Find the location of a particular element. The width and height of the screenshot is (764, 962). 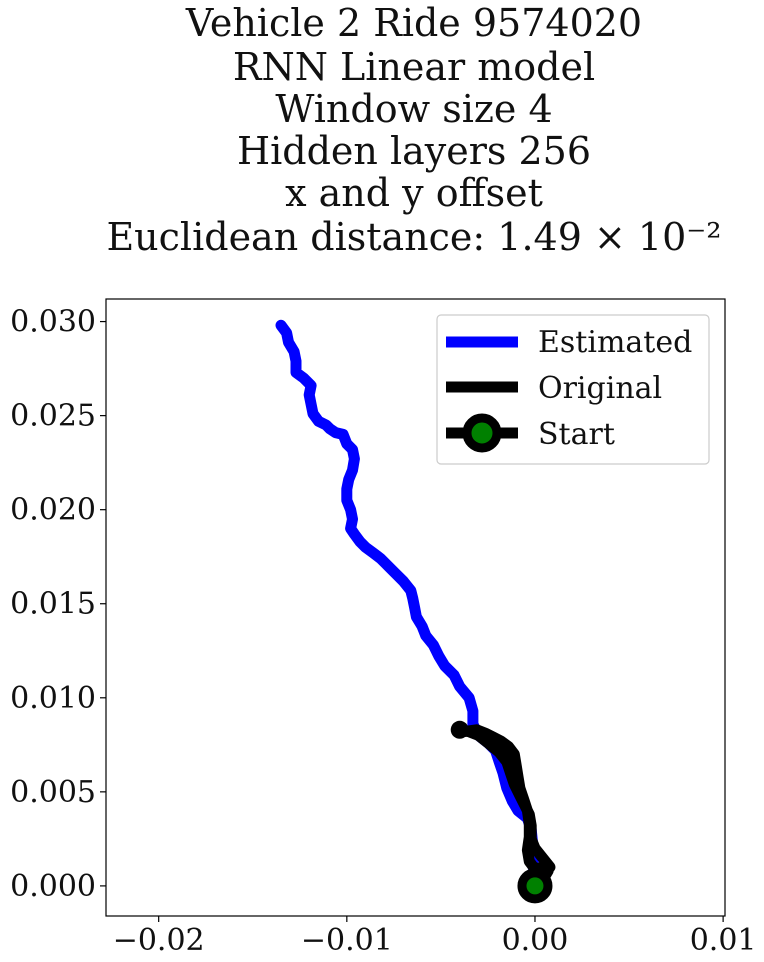

title-line-4: Hidden layers 256 is located at coordinates (414, 151).